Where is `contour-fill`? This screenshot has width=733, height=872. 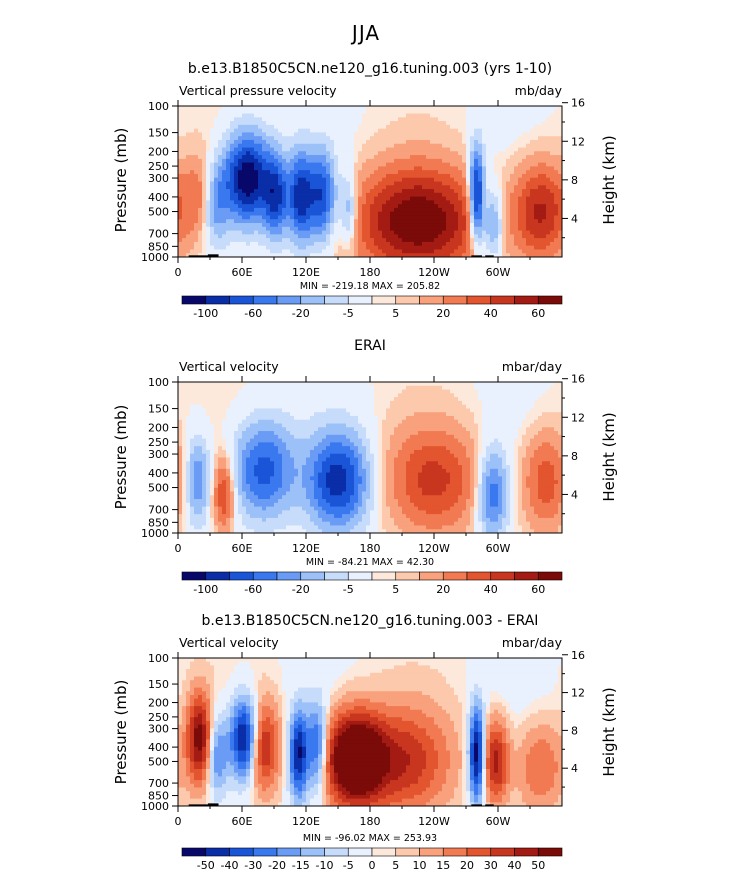
contour-fill is located at coordinates (370, 181).